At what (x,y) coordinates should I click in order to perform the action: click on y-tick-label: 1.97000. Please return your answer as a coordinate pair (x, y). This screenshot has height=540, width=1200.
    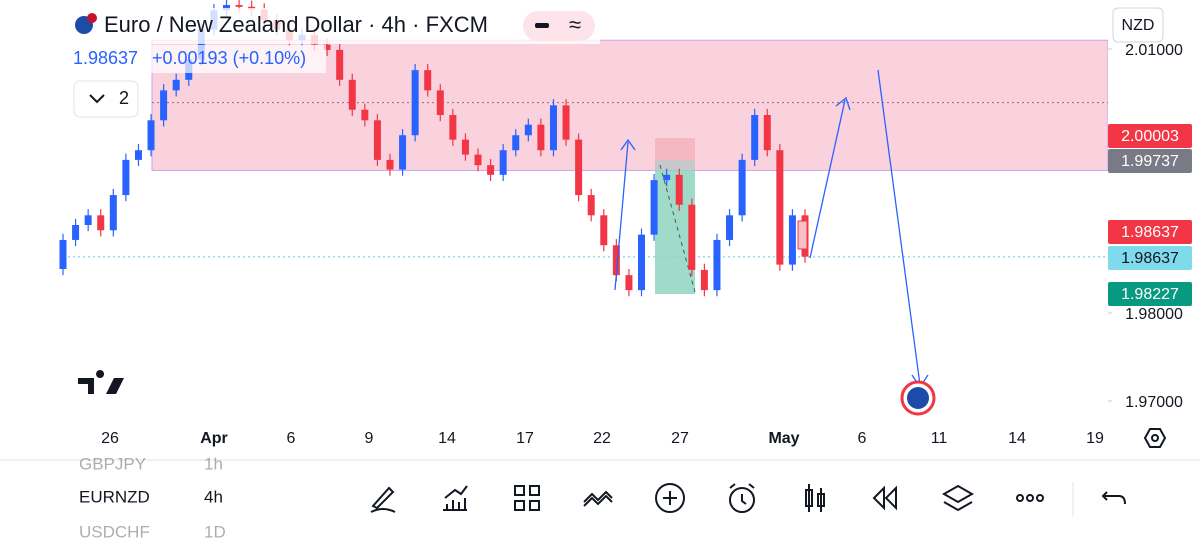
    Looking at the image, I should click on (1154, 402).